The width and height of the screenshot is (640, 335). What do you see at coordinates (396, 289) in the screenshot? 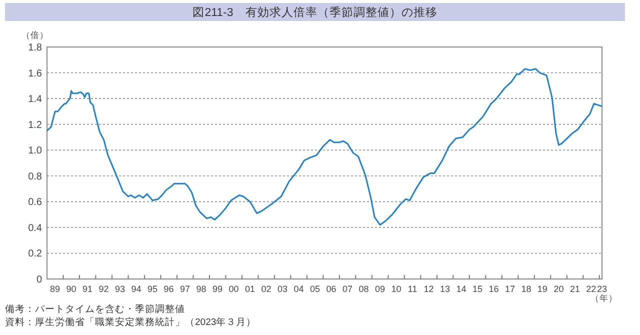
I see `x-tick-label: 10` at bounding box center [396, 289].